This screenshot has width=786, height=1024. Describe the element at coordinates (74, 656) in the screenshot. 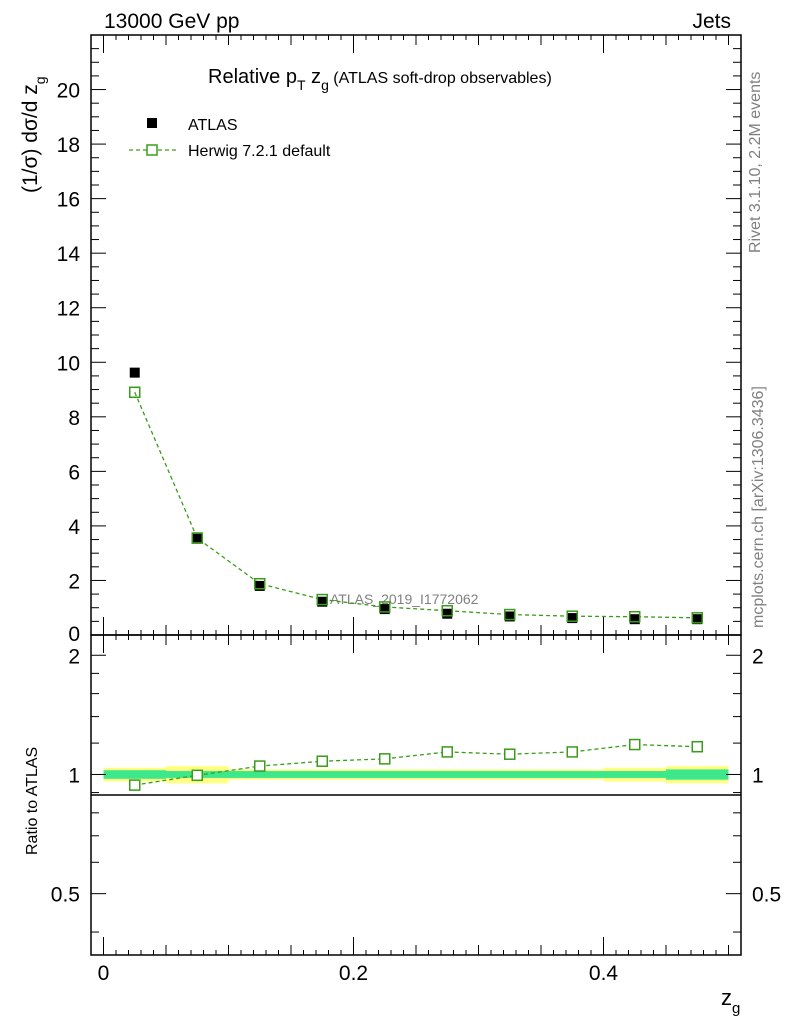

I see `ratio-y-tick-label-left: 2` at that location.